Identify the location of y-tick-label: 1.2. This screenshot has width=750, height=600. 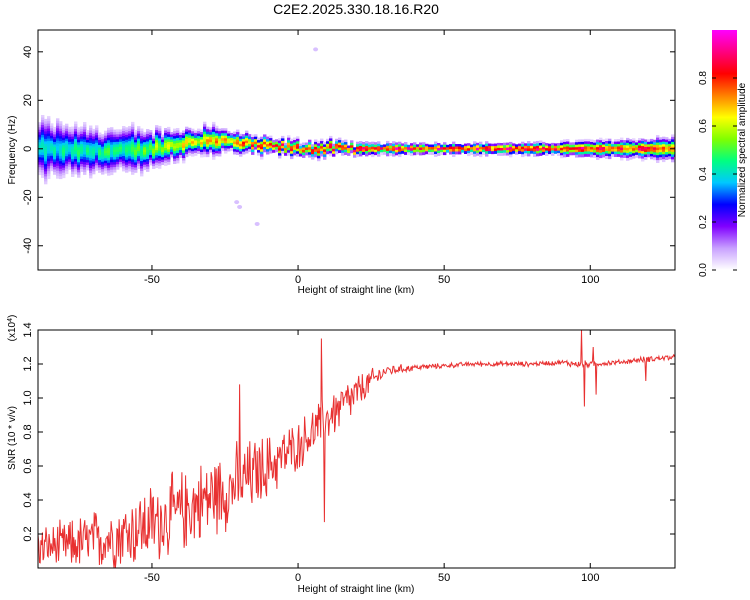
(28, 363).